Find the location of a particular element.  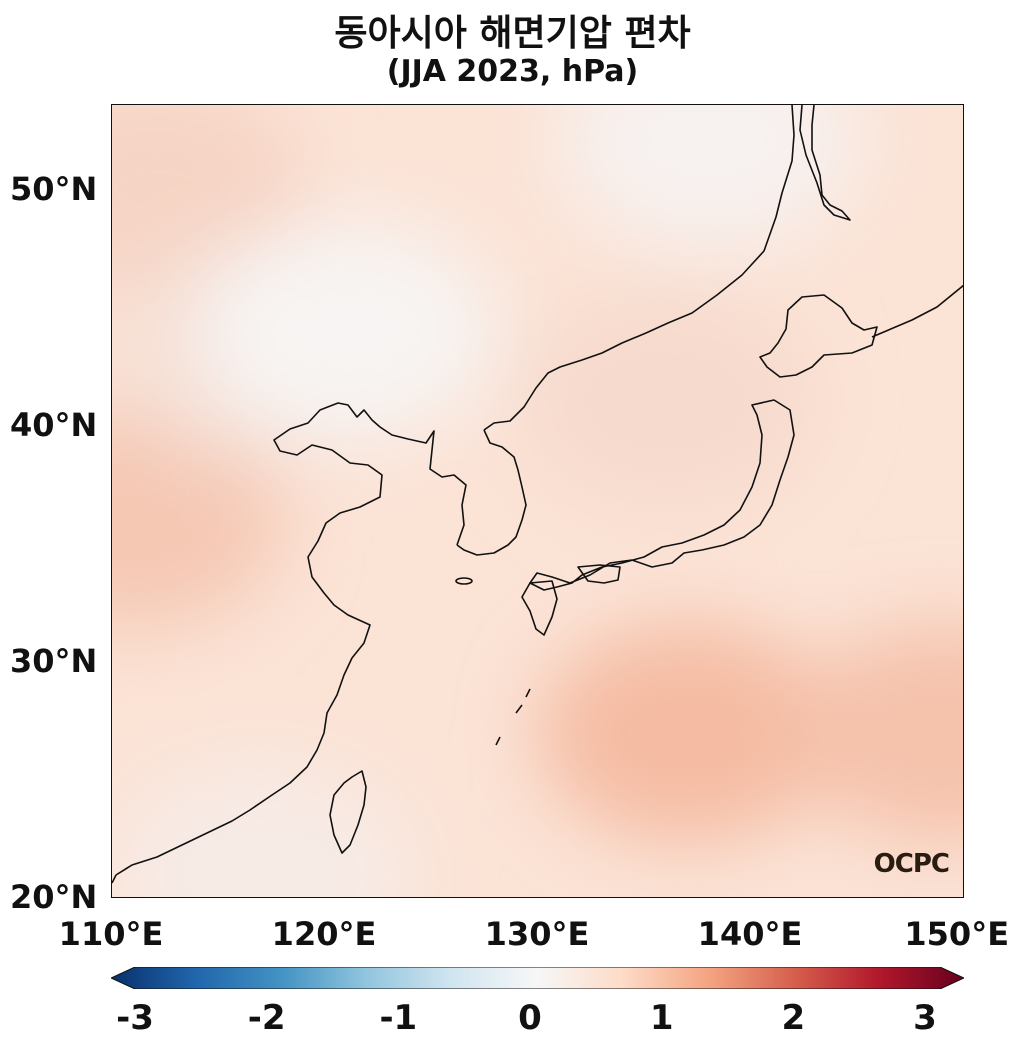

anomaly-blob-sea-of-japan is located at coordinates (666, 401).